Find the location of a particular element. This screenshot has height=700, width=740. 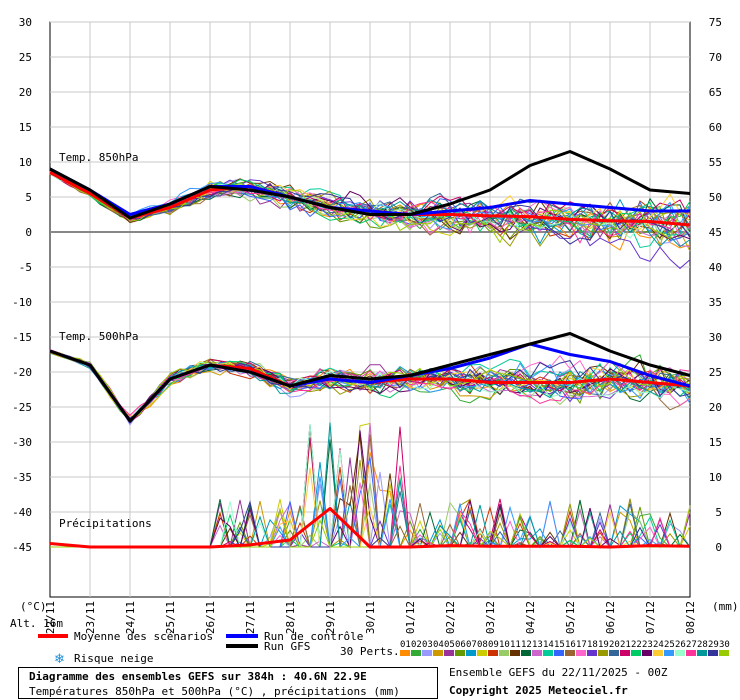

left-tick-label: -40 is located at coordinates (22, 512).